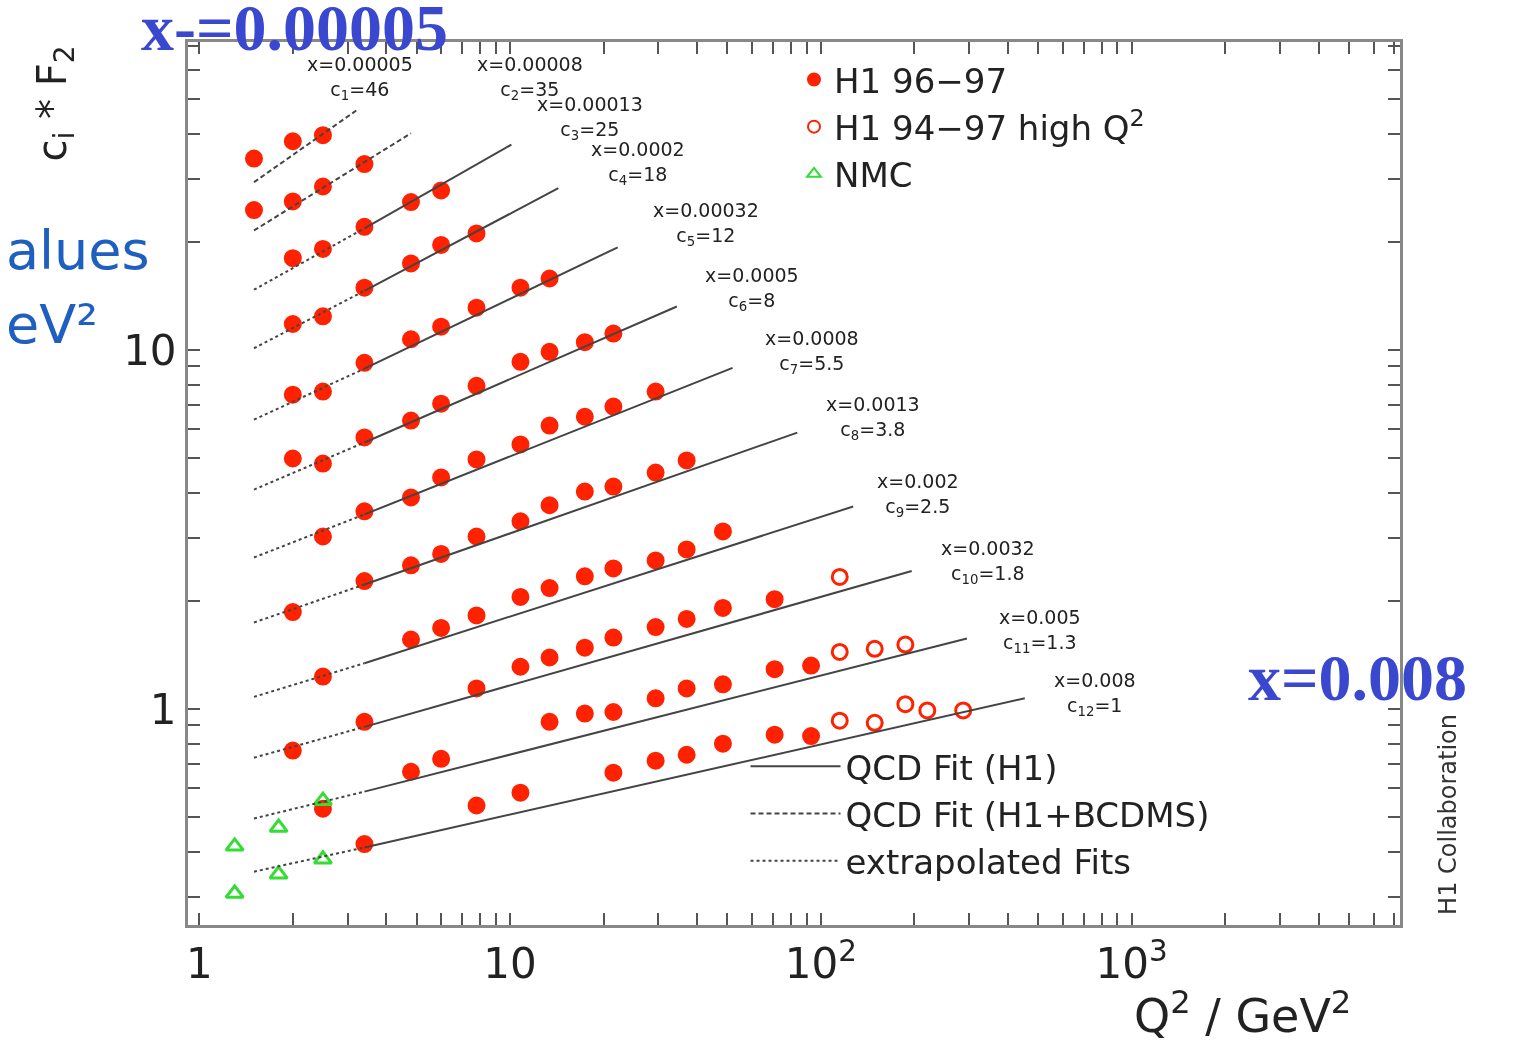 The image size is (1517, 1052). Describe the element at coordinates (1447, 814) in the screenshot. I see `text: H1 Collaboration` at that location.